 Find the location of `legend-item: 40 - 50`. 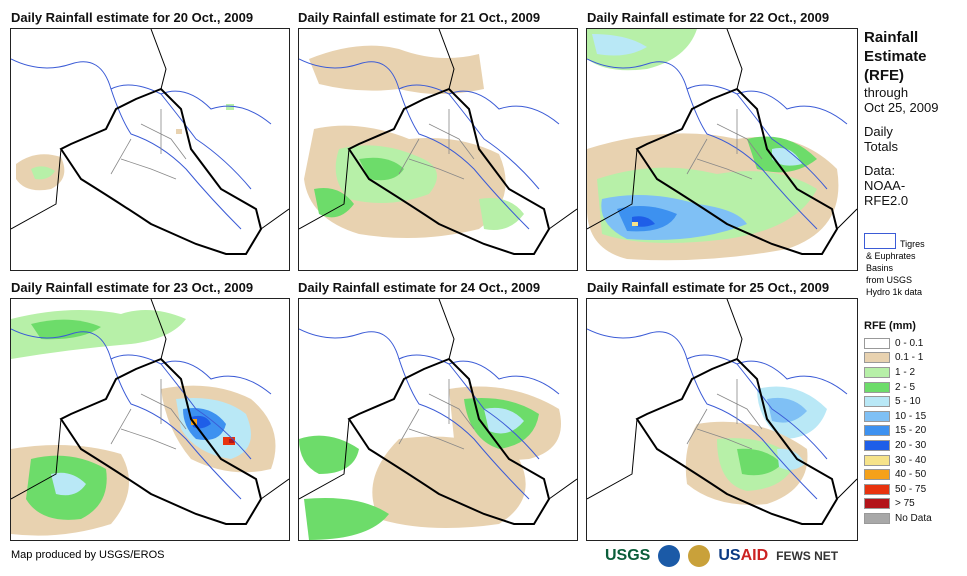

legend-item: 40 - 50 is located at coordinates (914, 474).